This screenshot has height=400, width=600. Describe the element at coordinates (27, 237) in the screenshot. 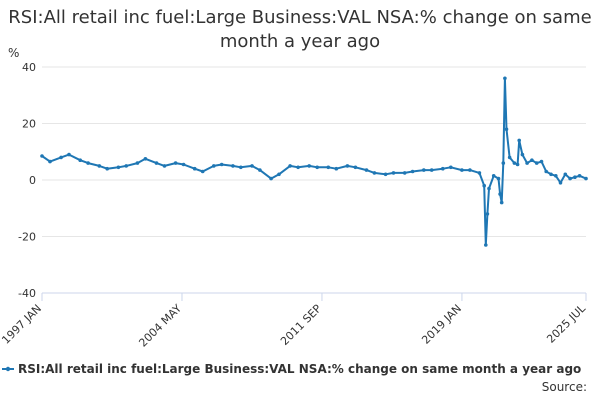

I see `y-tick-label: -20` at that location.